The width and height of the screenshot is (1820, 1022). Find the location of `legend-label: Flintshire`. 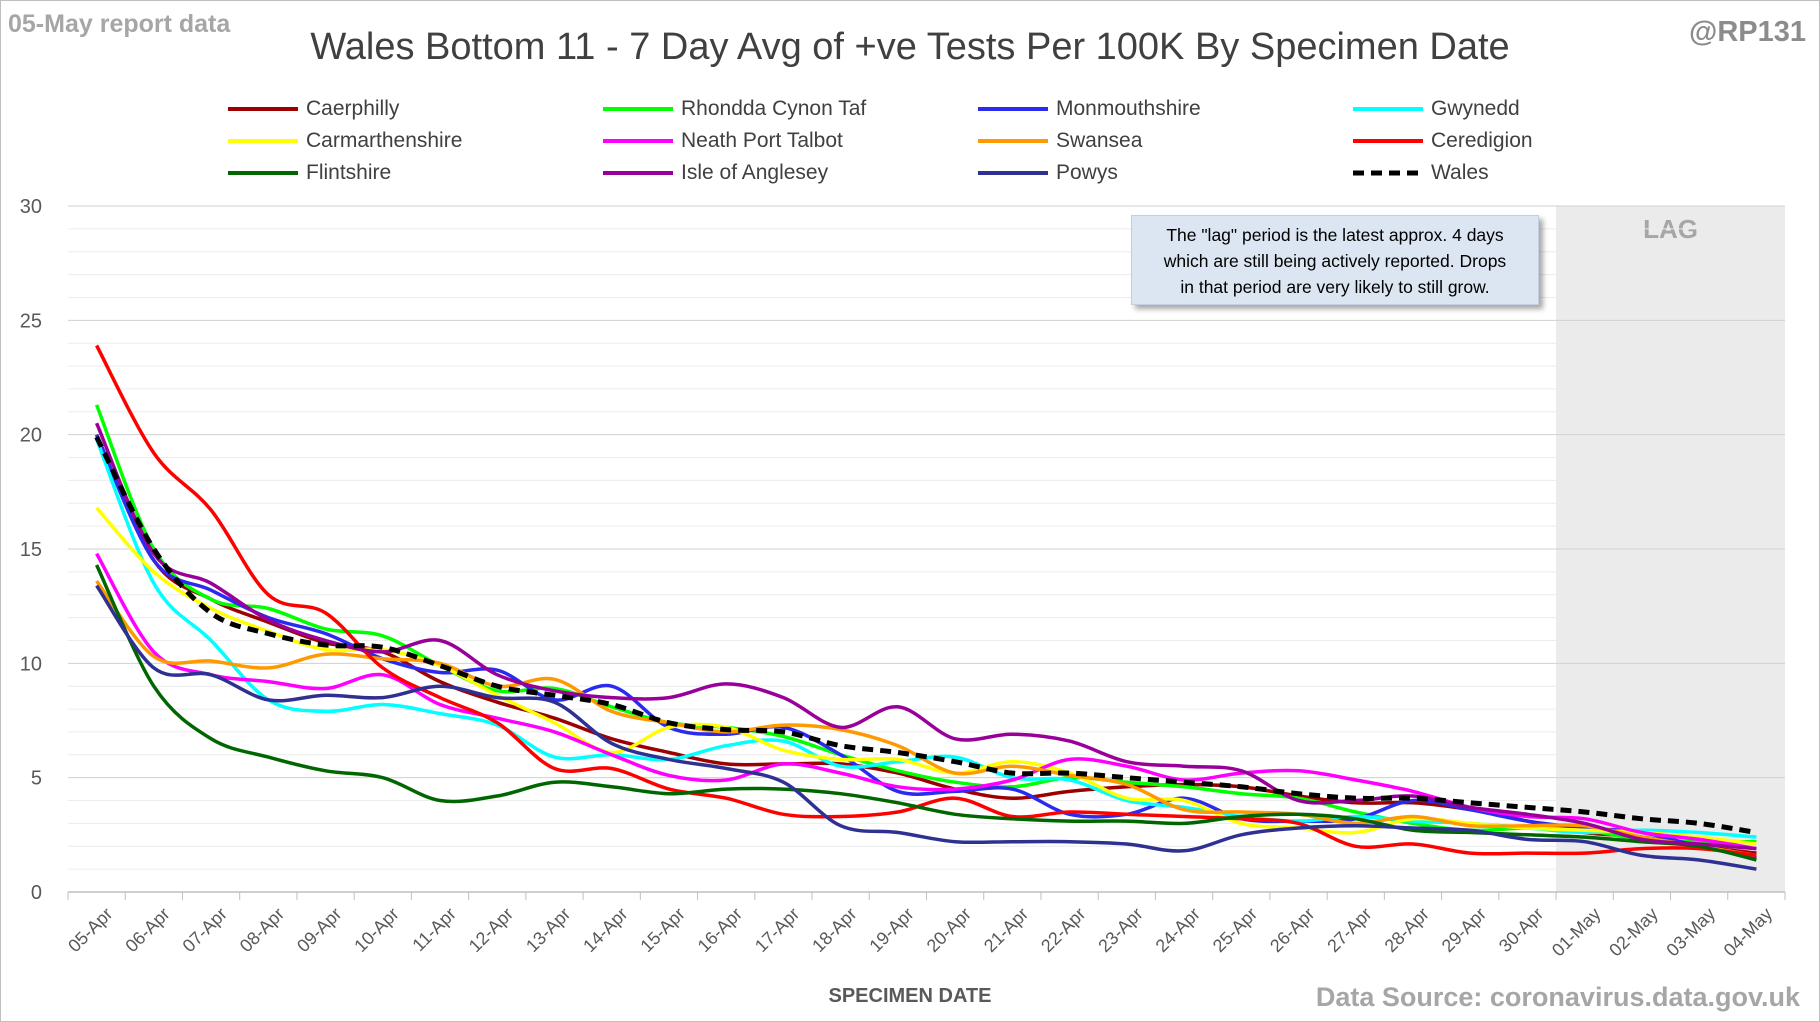

legend-label: Flintshire is located at coordinates (349, 172).